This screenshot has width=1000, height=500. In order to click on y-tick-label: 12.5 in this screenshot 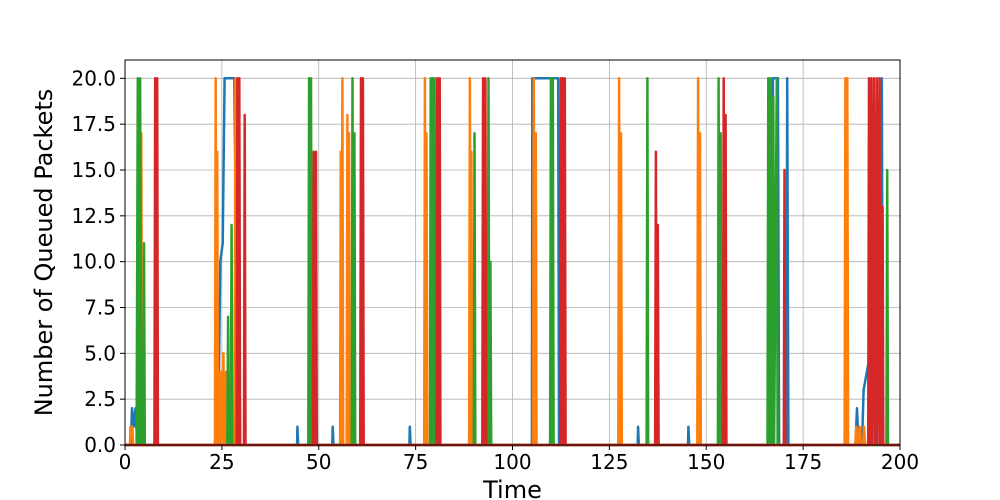, I will do `click(93, 216)`.